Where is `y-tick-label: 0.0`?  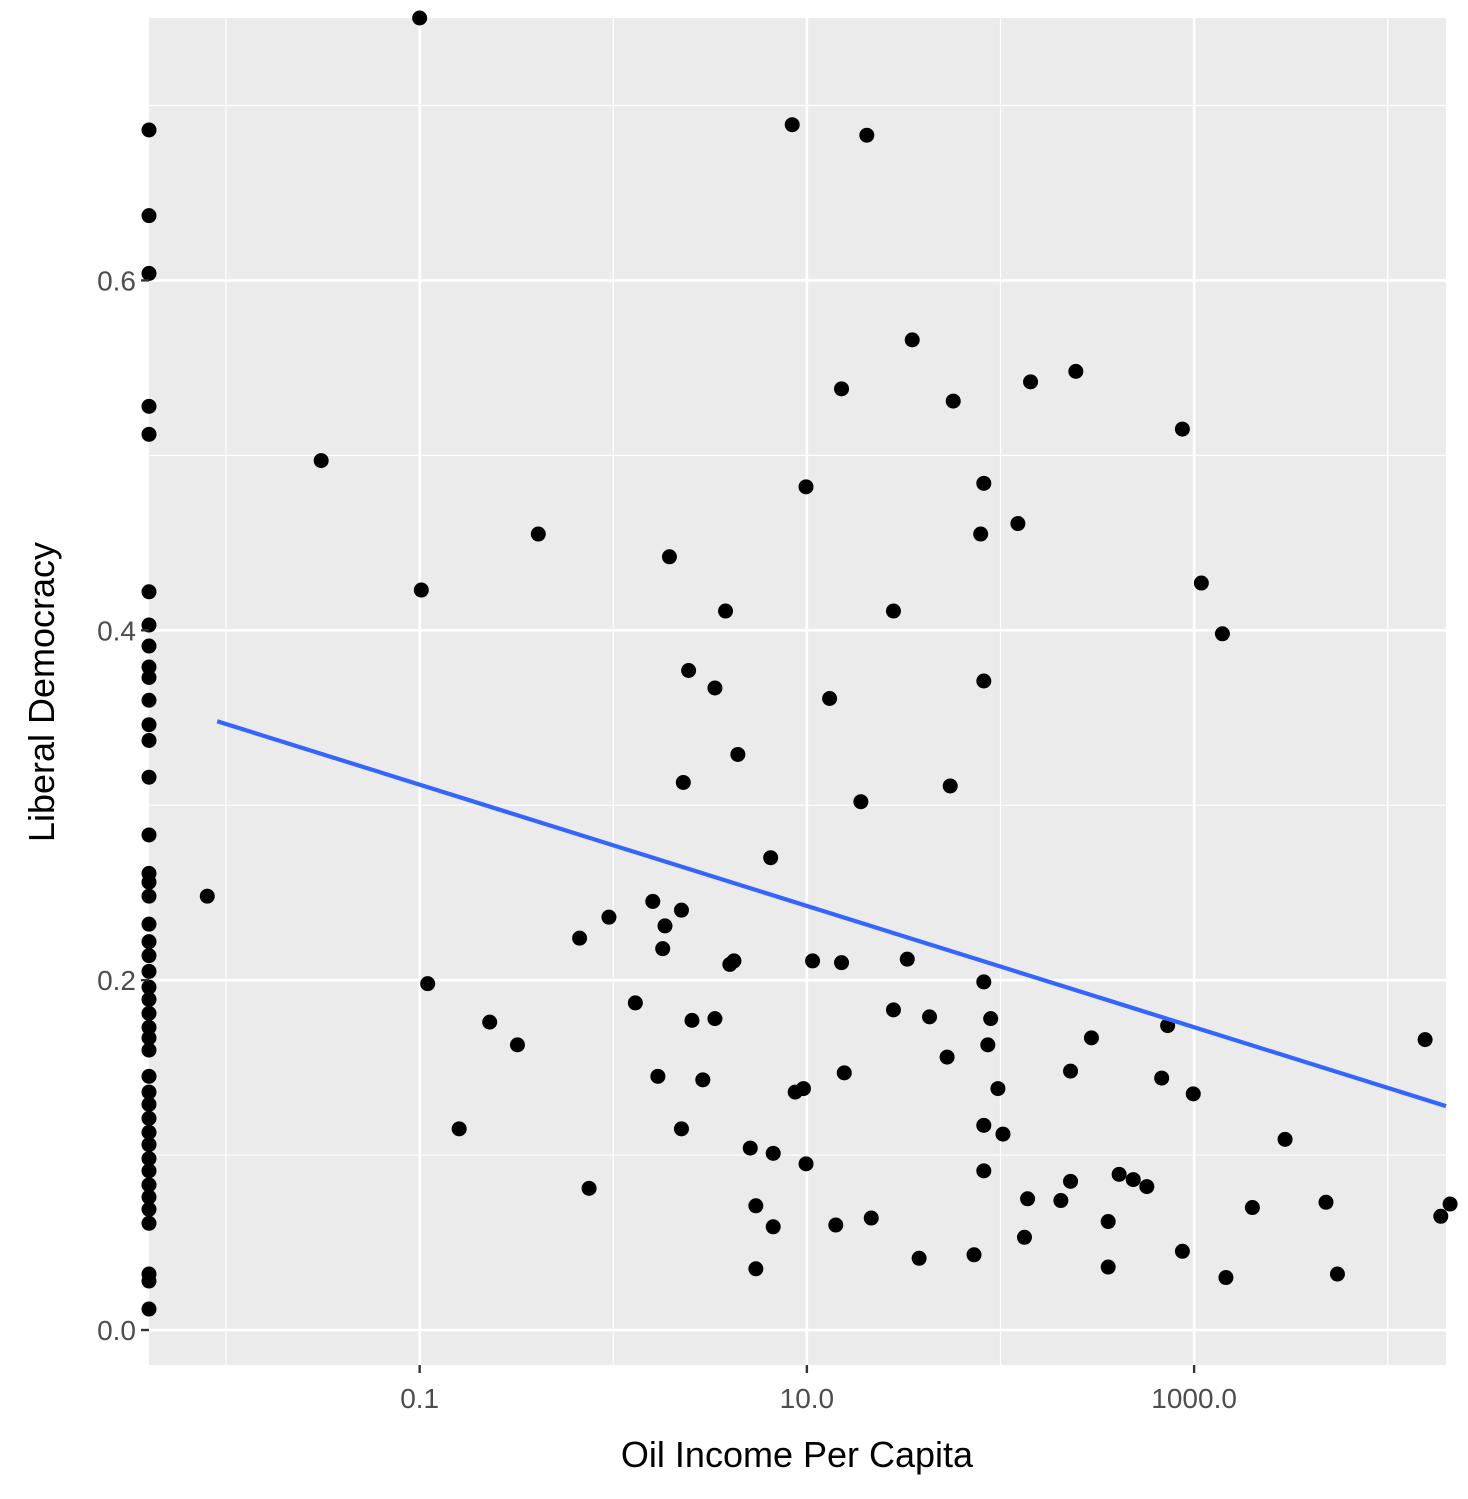
y-tick-label: 0.0 is located at coordinates (116, 1330).